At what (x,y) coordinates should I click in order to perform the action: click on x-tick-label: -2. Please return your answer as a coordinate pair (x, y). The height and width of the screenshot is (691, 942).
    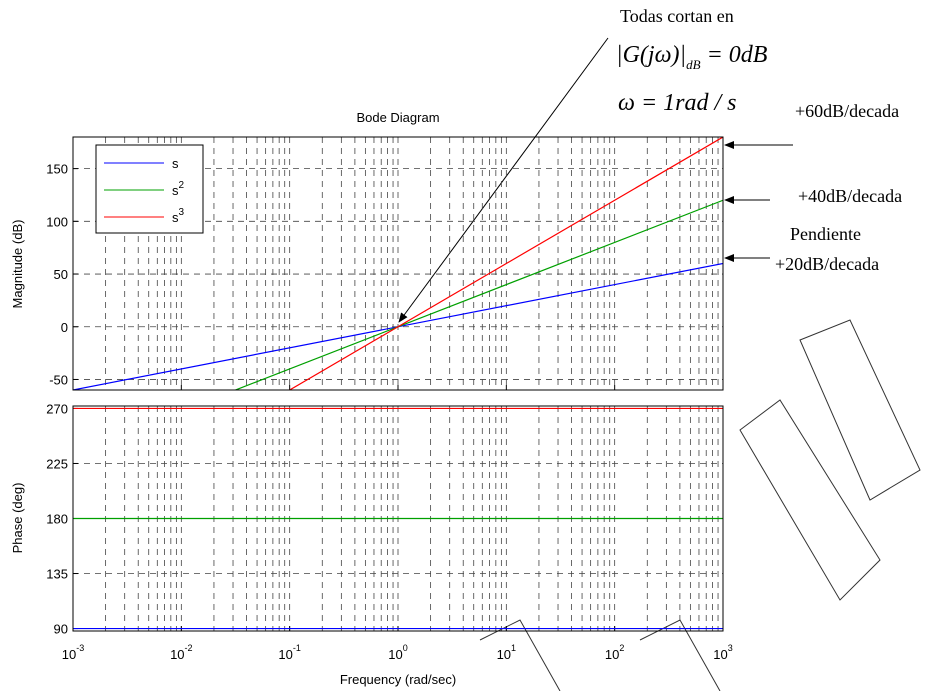
    Looking at the image, I should click on (189, 648).